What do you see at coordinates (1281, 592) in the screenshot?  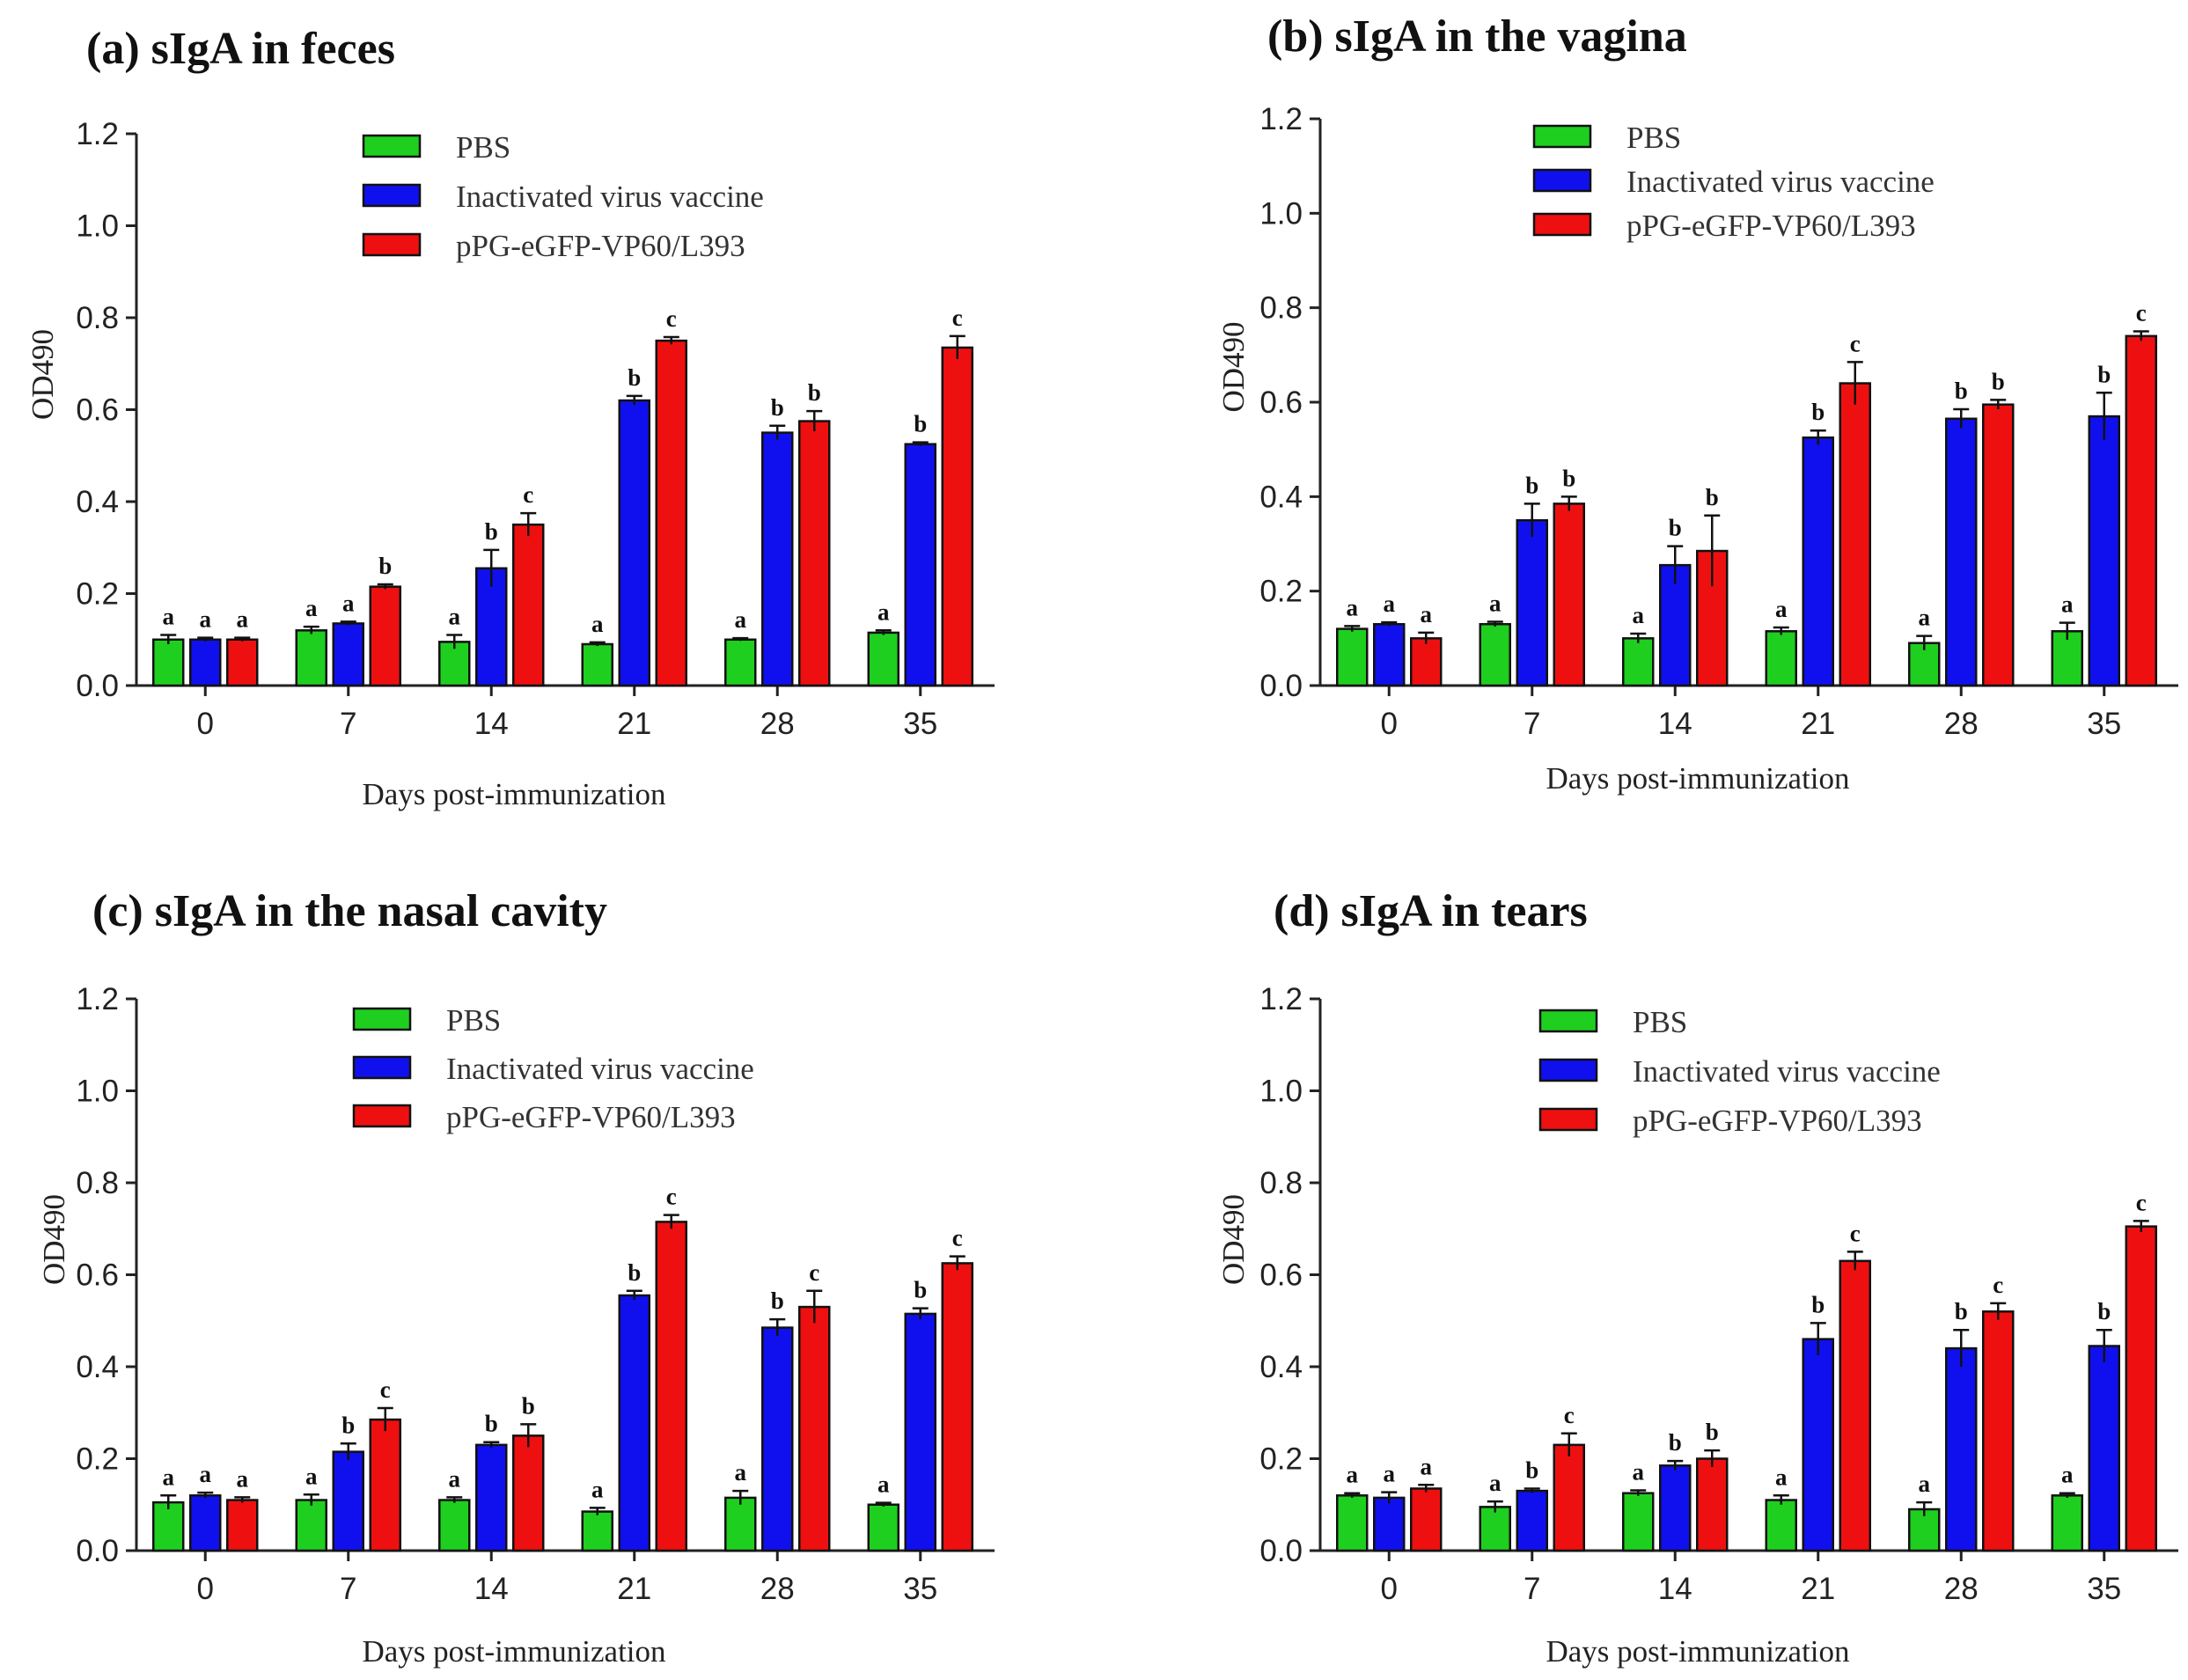 I see `y-tick-label: 0.2` at bounding box center [1281, 592].